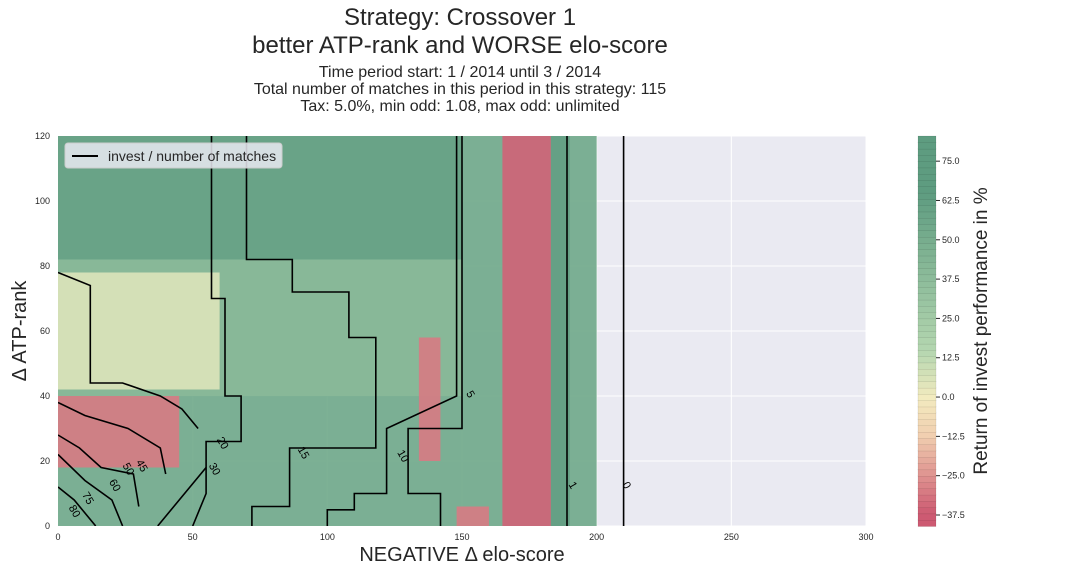 This screenshot has width=1080, height=576. I want to click on legend-label: invest / number of matches, so click(192, 156).